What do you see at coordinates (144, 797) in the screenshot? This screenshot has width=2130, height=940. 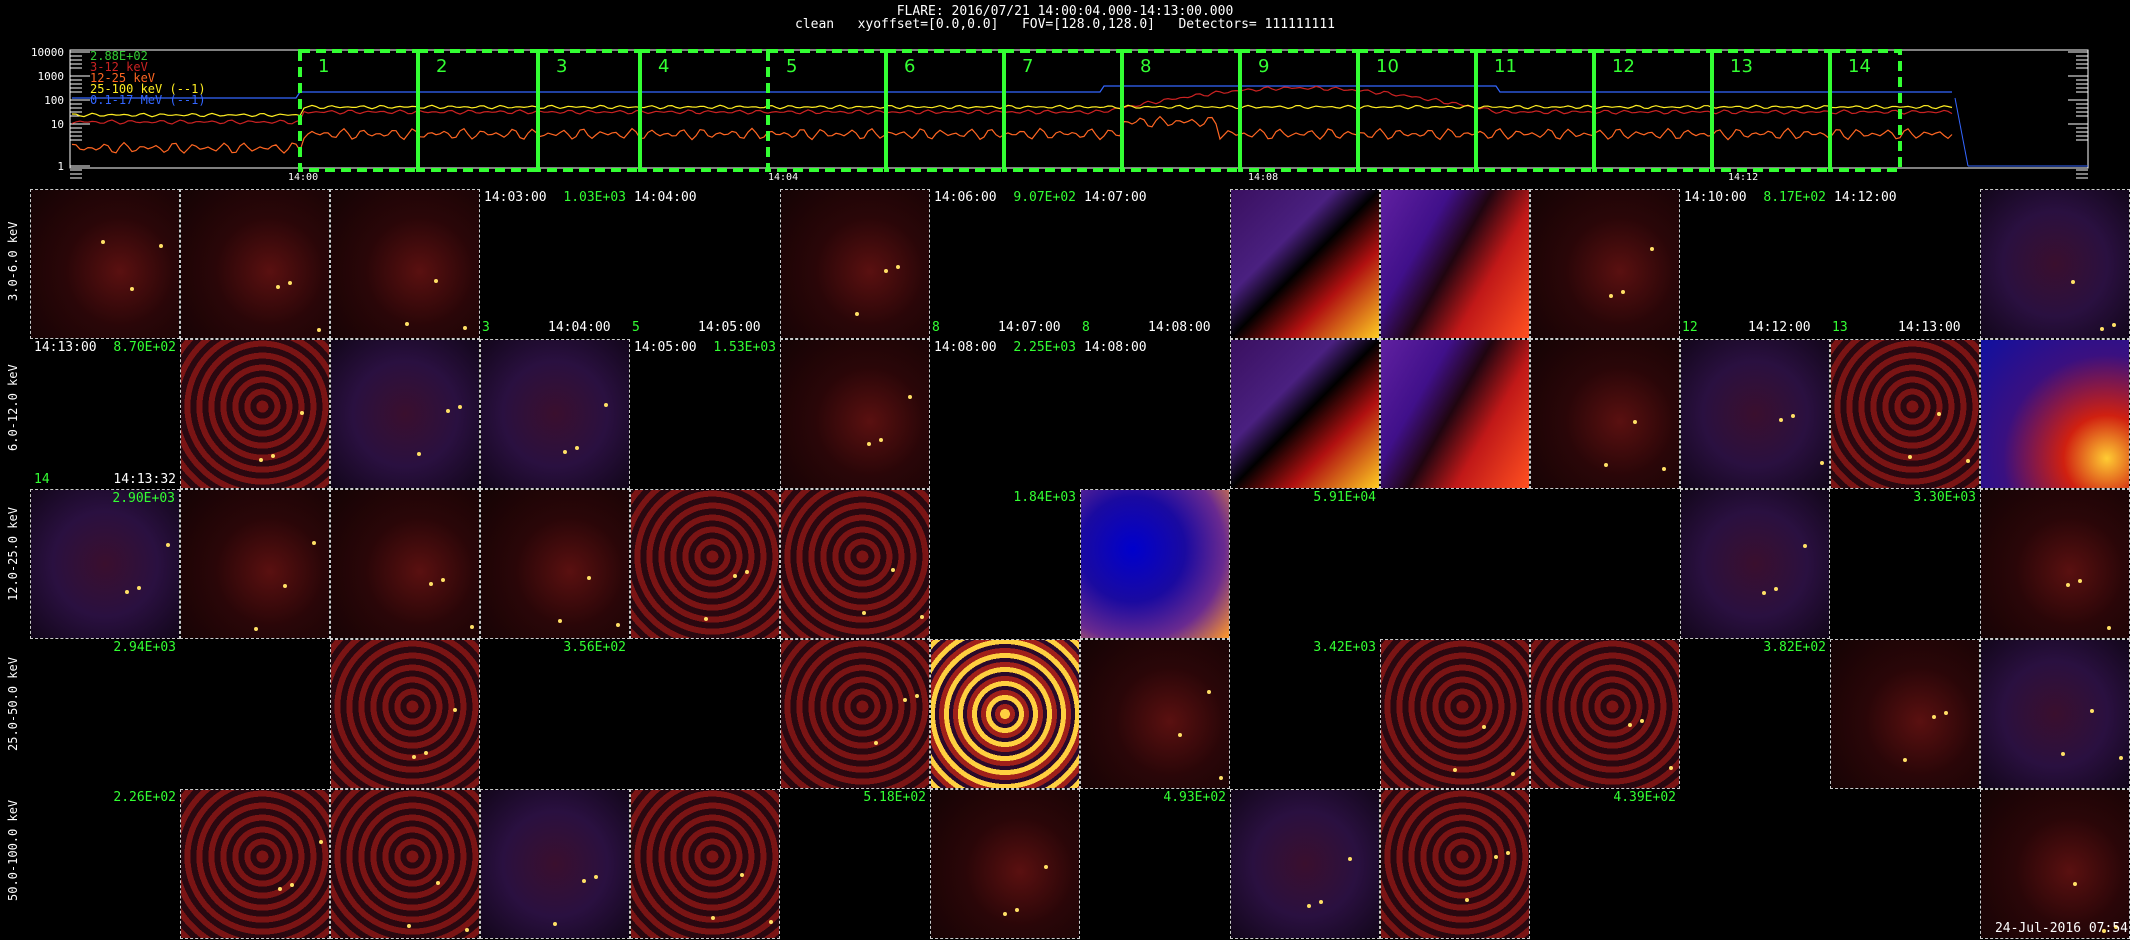 I see `peak-value-label: 2.26E+02` at bounding box center [144, 797].